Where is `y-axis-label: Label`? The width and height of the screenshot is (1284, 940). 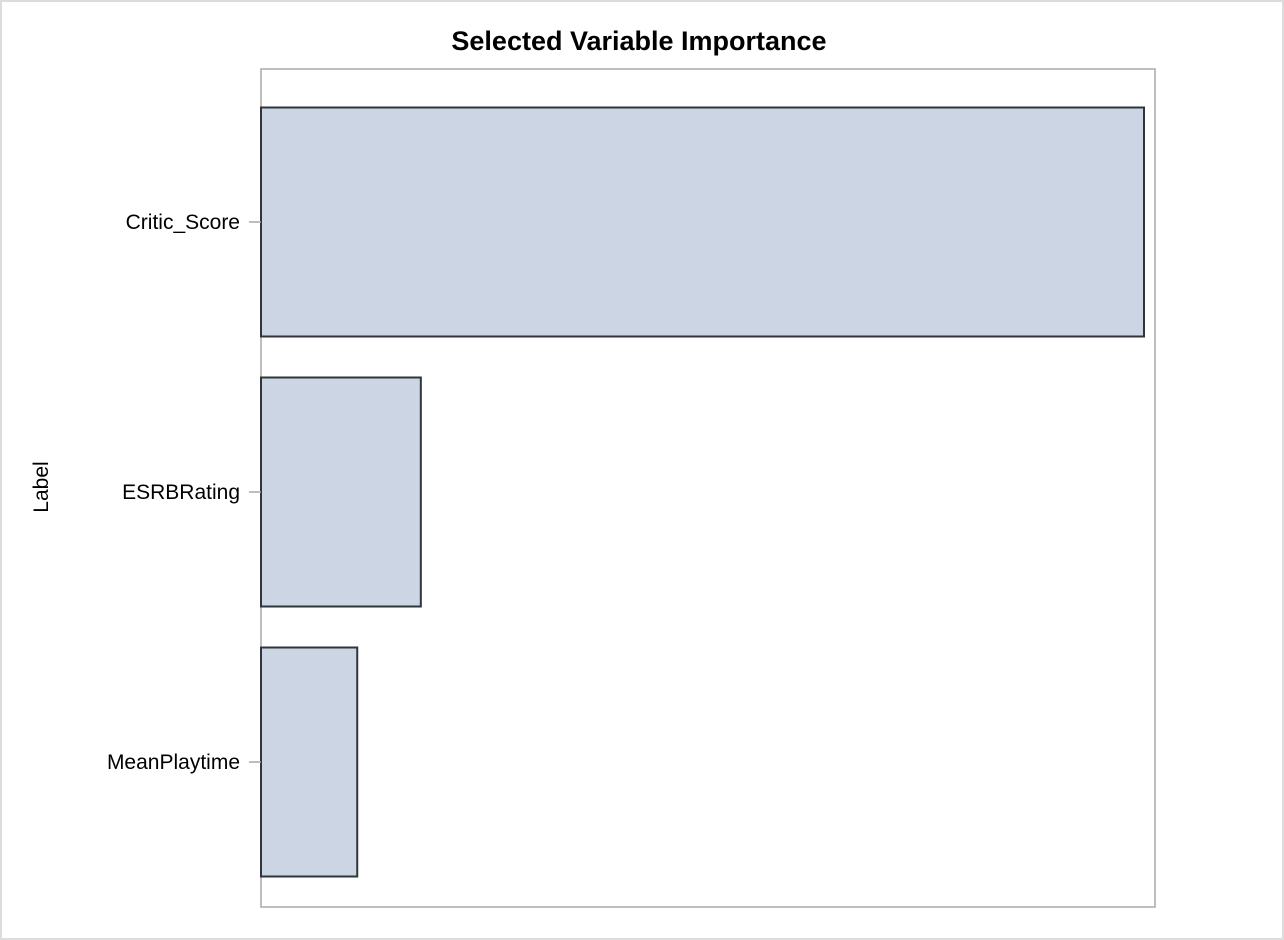 y-axis-label: Label is located at coordinates (41, 486).